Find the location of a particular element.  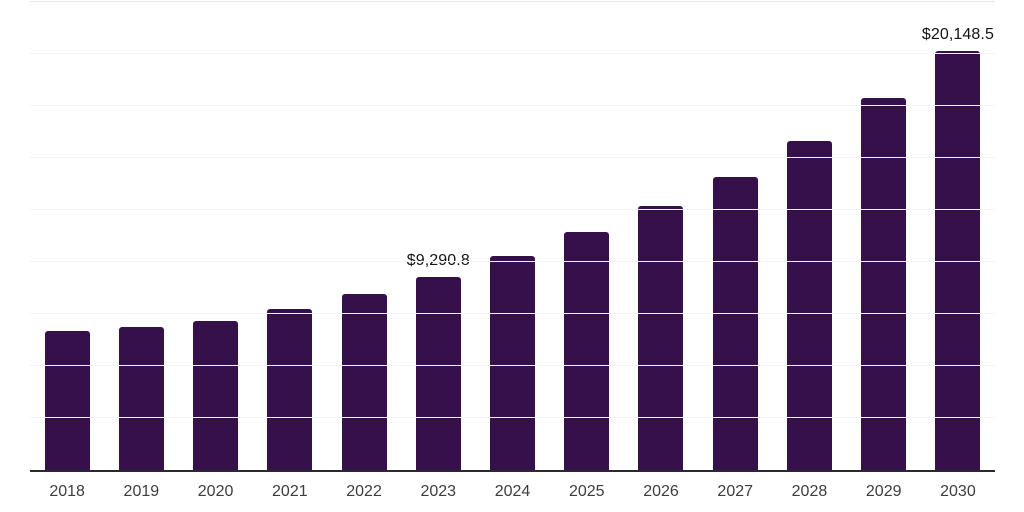

bar-2029 is located at coordinates (884, 284).